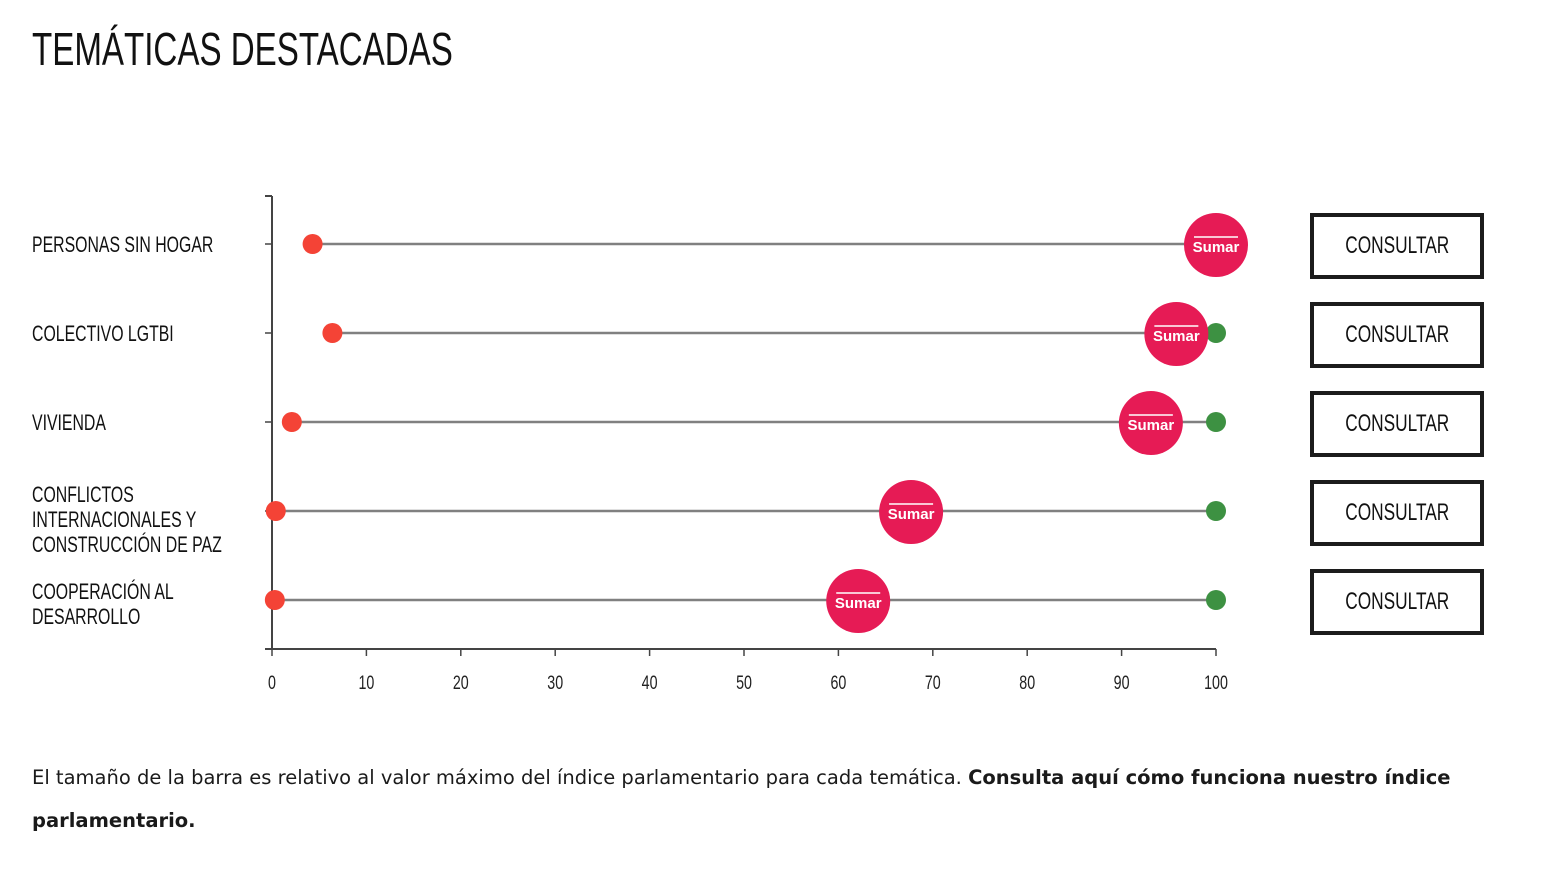 This screenshot has height=878, width=1560. I want to click on x-tick-label: 90, so click(1122, 682).